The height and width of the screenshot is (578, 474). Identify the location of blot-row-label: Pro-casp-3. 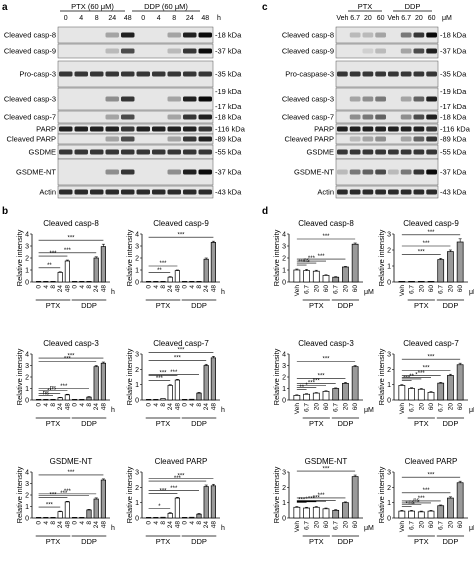
(37, 74).